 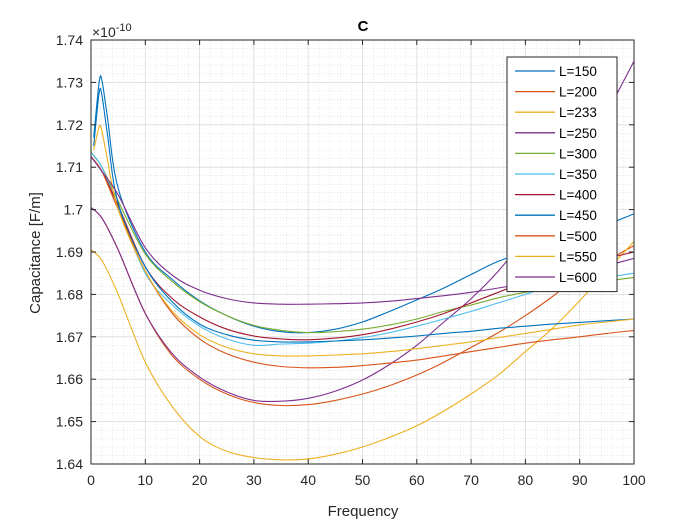 What do you see at coordinates (578, 153) in the screenshot?
I see `legend-label: L=300` at bounding box center [578, 153].